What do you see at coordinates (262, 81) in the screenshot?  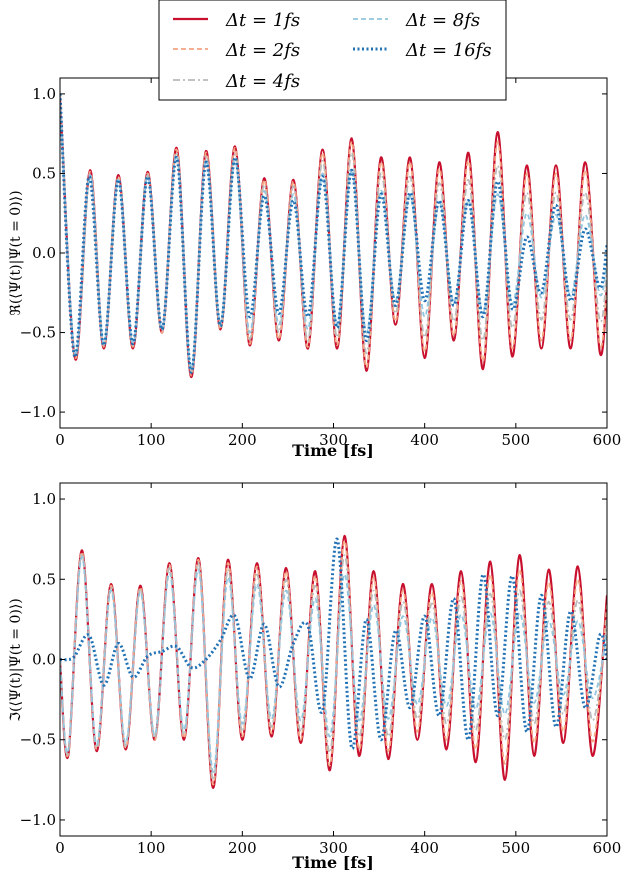 I see `legend-label-4fs: Δt = 4fs` at bounding box center [262, 81].